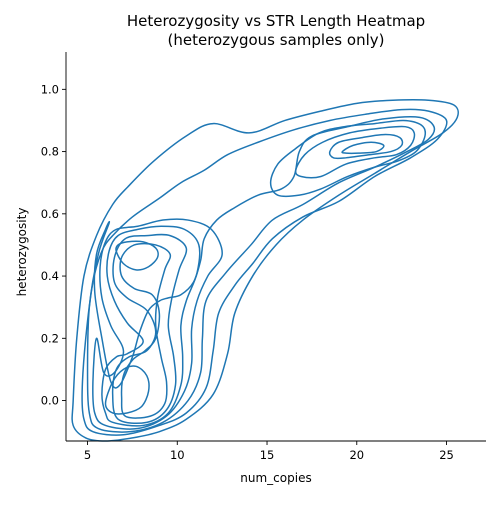  What do you see at coordinates (50, 401) in the screenshot?
I see `y-tick-label: 0.0` at bounding box center [50, 401].